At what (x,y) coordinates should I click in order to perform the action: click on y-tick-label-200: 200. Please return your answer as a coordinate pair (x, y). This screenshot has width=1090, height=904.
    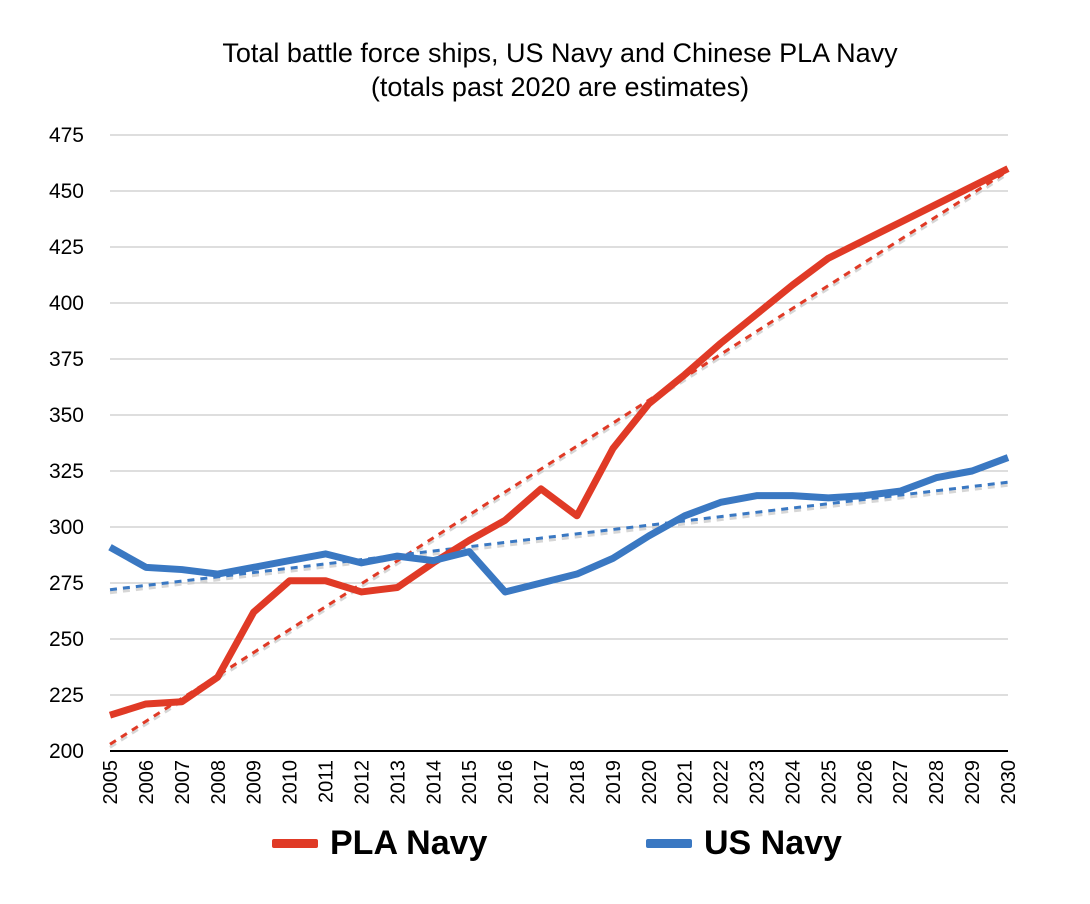
    Looking at the image, I should click on (66, 751).